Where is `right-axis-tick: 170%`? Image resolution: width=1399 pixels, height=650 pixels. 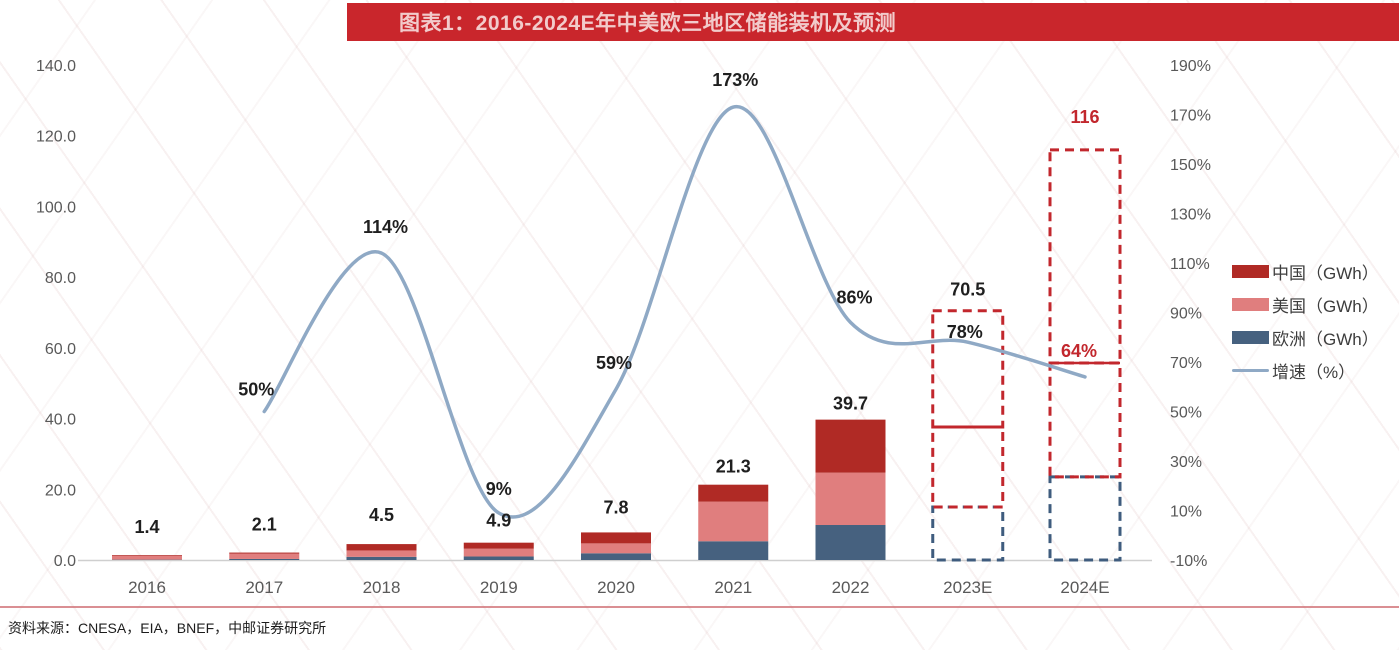 right-axis-tick: 170% is located at coordinates (1190, 116).